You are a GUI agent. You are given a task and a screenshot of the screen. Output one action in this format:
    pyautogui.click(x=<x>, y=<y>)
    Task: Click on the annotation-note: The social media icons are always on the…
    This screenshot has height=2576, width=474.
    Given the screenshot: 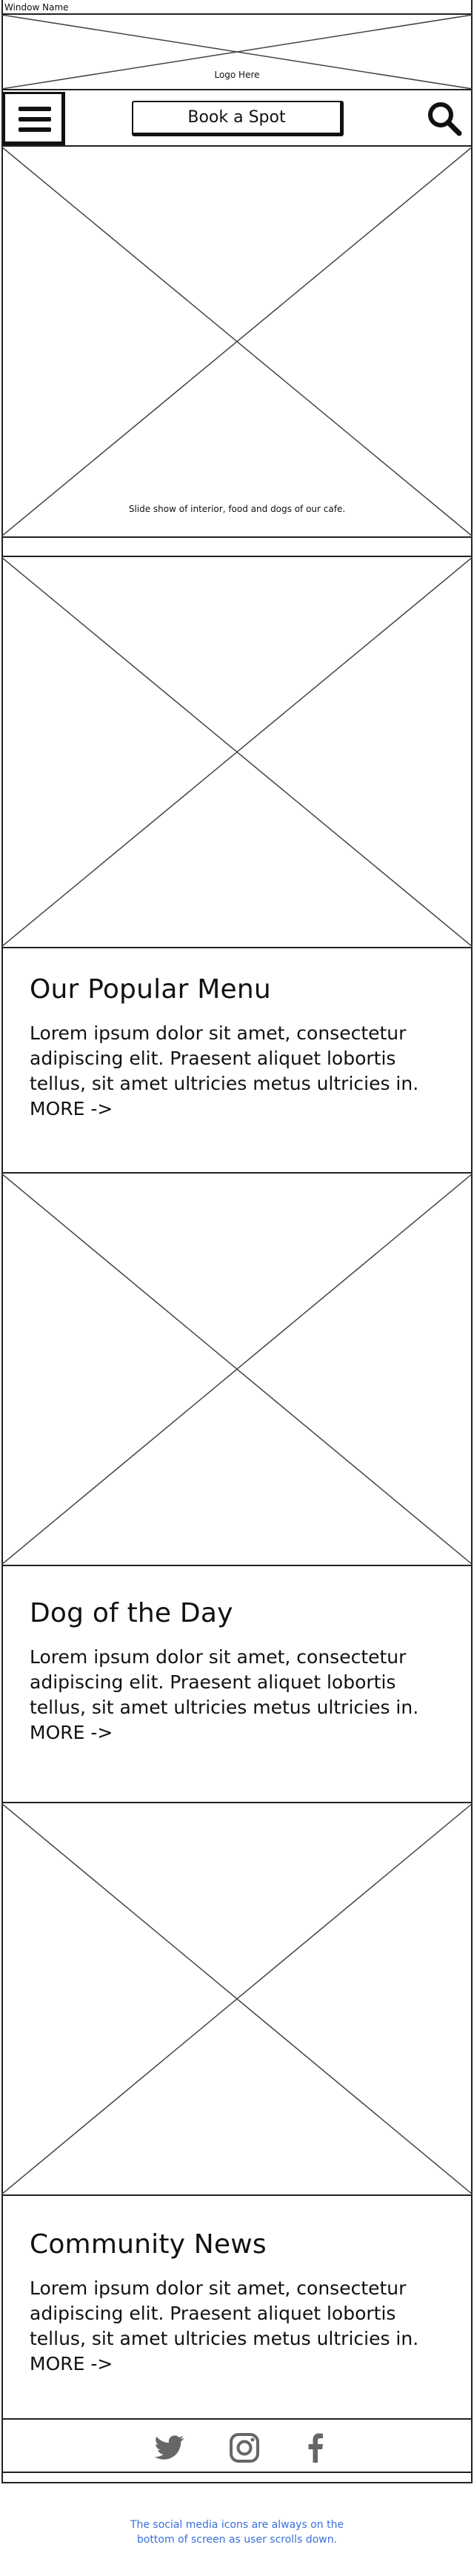 What is the action you would take?
    pyautogui.click(x=237, y=2532)
    